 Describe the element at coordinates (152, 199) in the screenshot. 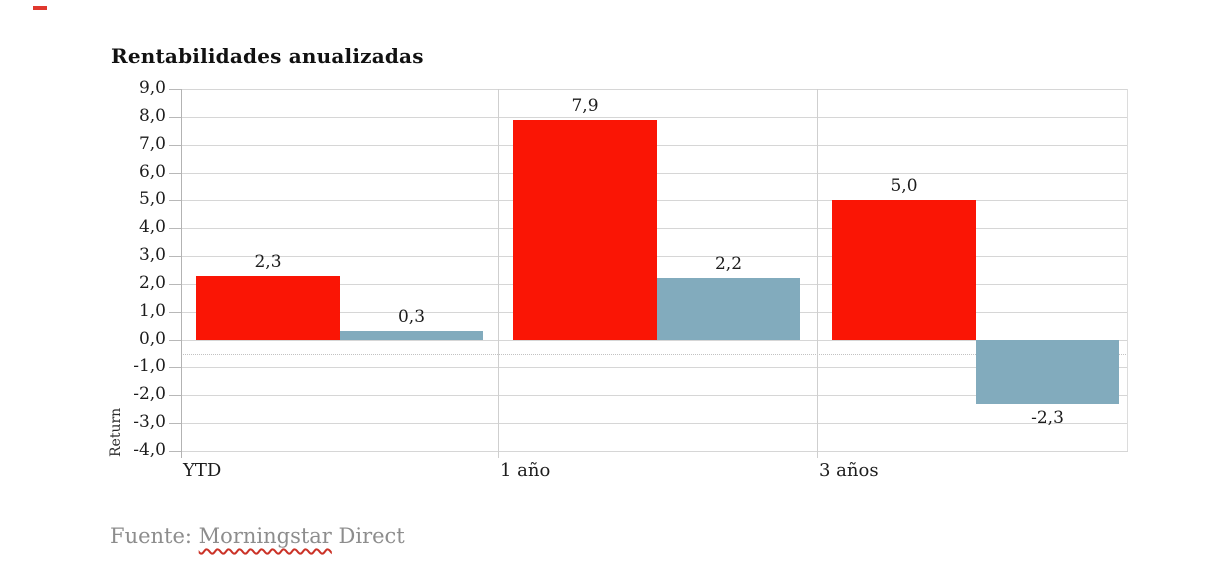

I see `y-tick-label: 5,0` at that location.